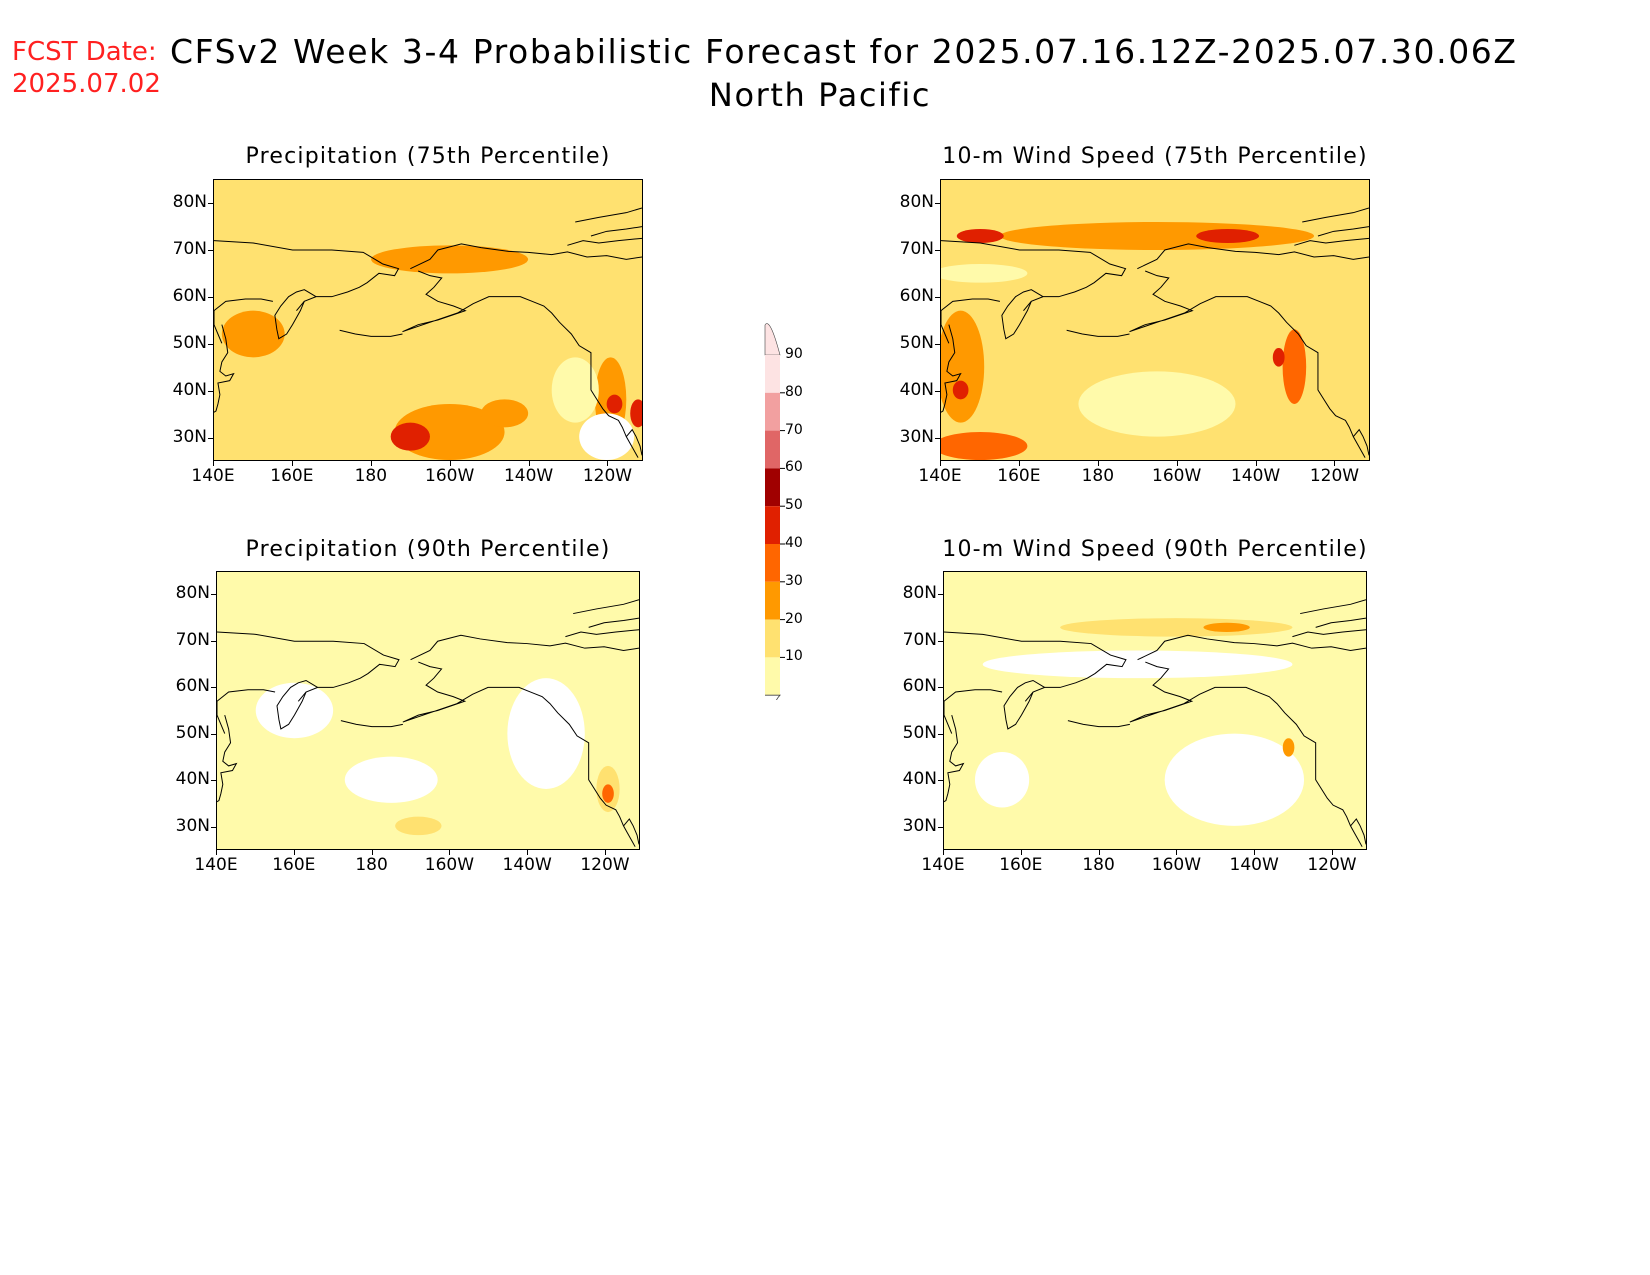 This screenshot has width=1650, height=1275. I want to click on panel-title-precip-75: Precipitation (75th Percentile), so click(428, 156).